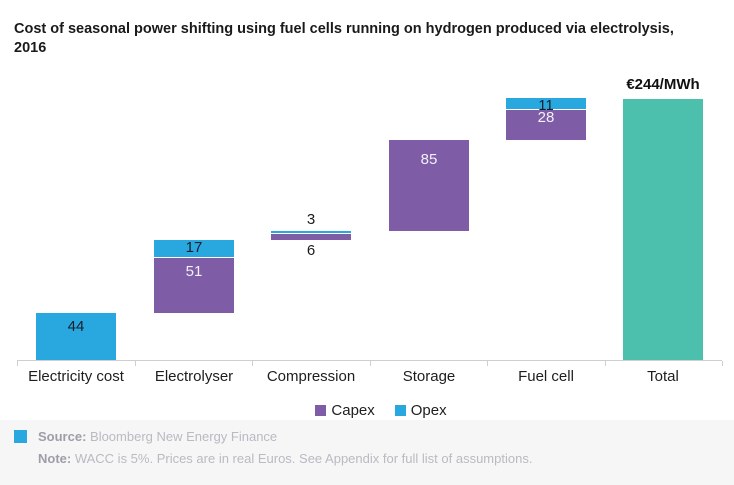 The width and height of the screenshot is (734, 485). What do you see at coordinates (400, 410) in the screenshot?
I see `opex-swatch-icon` at bounding box center [400, 410].